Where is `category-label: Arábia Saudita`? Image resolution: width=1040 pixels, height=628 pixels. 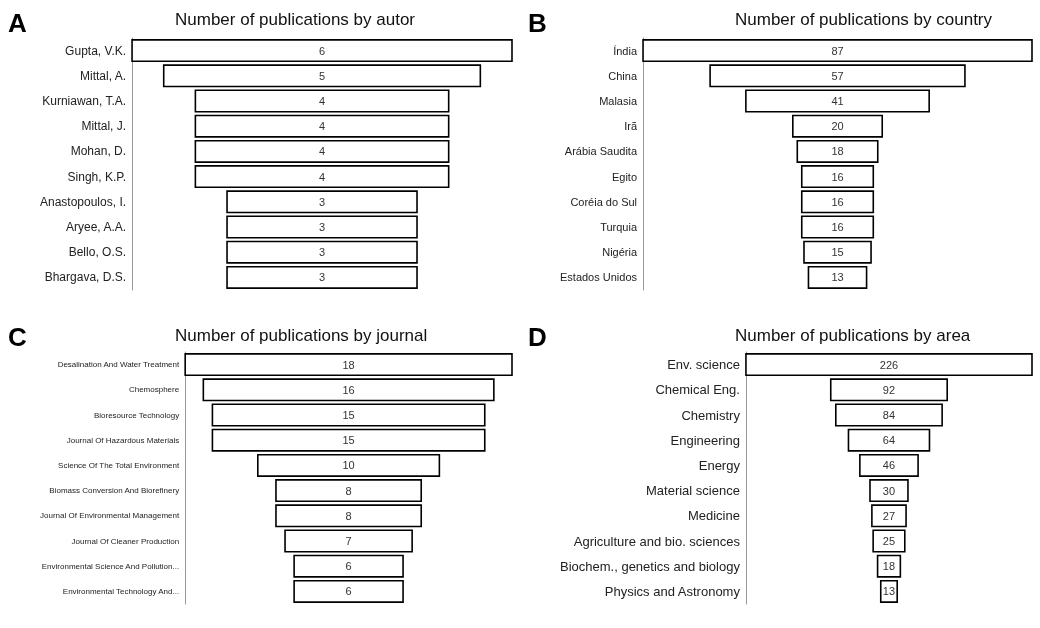 category-label: Arábia Saudita is located at coordinates (601, 151).